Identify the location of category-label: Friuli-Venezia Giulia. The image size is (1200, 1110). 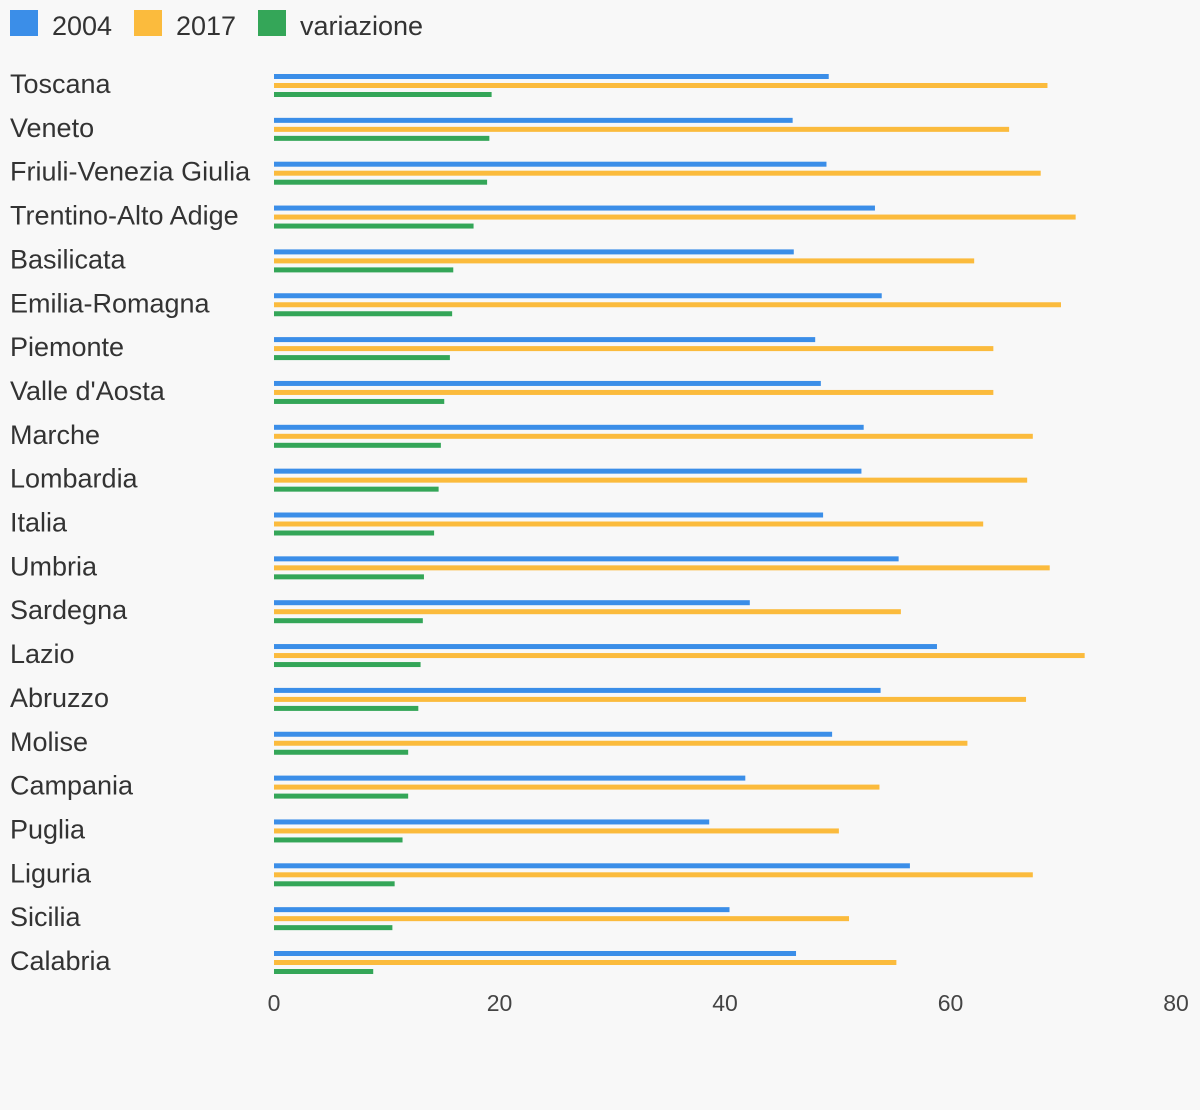
(130, 172).